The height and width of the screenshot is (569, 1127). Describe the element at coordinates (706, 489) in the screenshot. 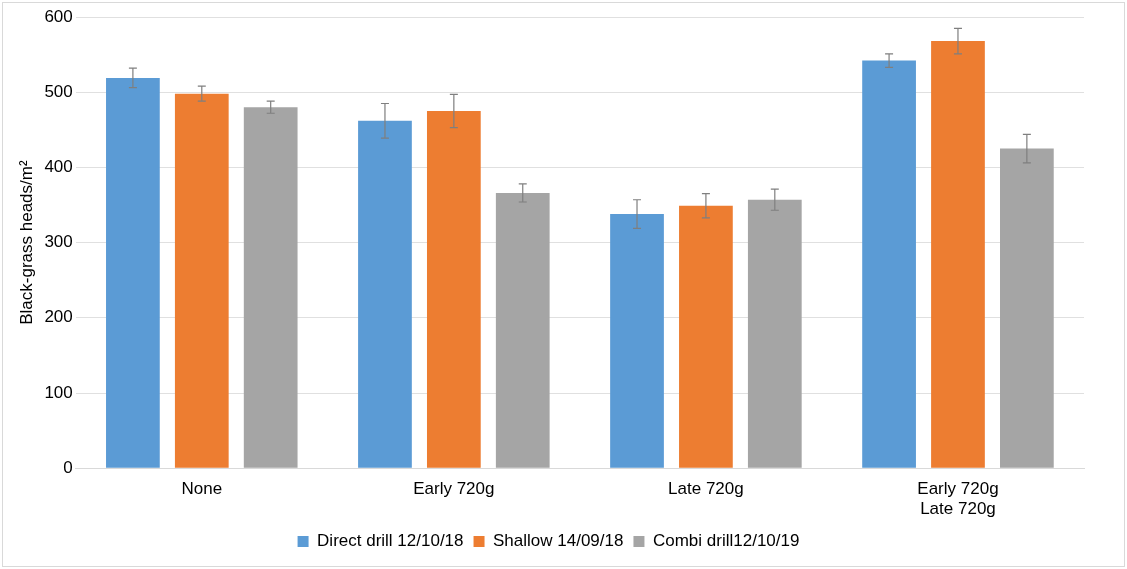

I see `x-tick-label: Late 720g` at that location.